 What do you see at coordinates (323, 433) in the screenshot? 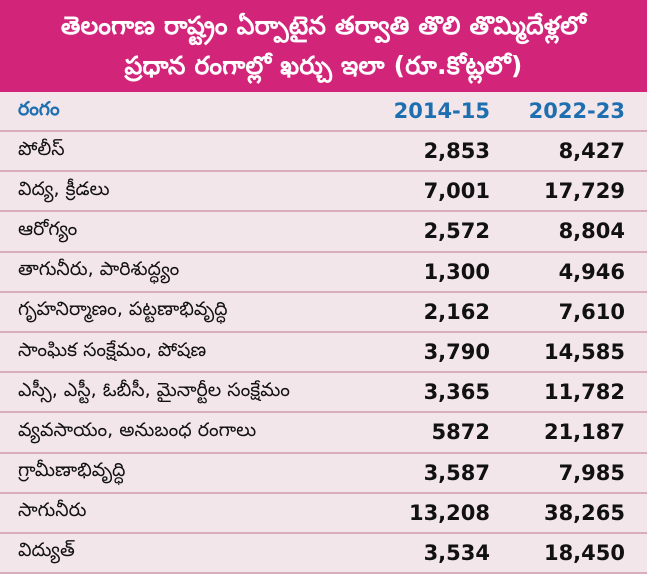
I see `table-row: వ్యవసాయం, అనుబంధ రంగాలు 5872 21,187` at bounding box center [323, 433].